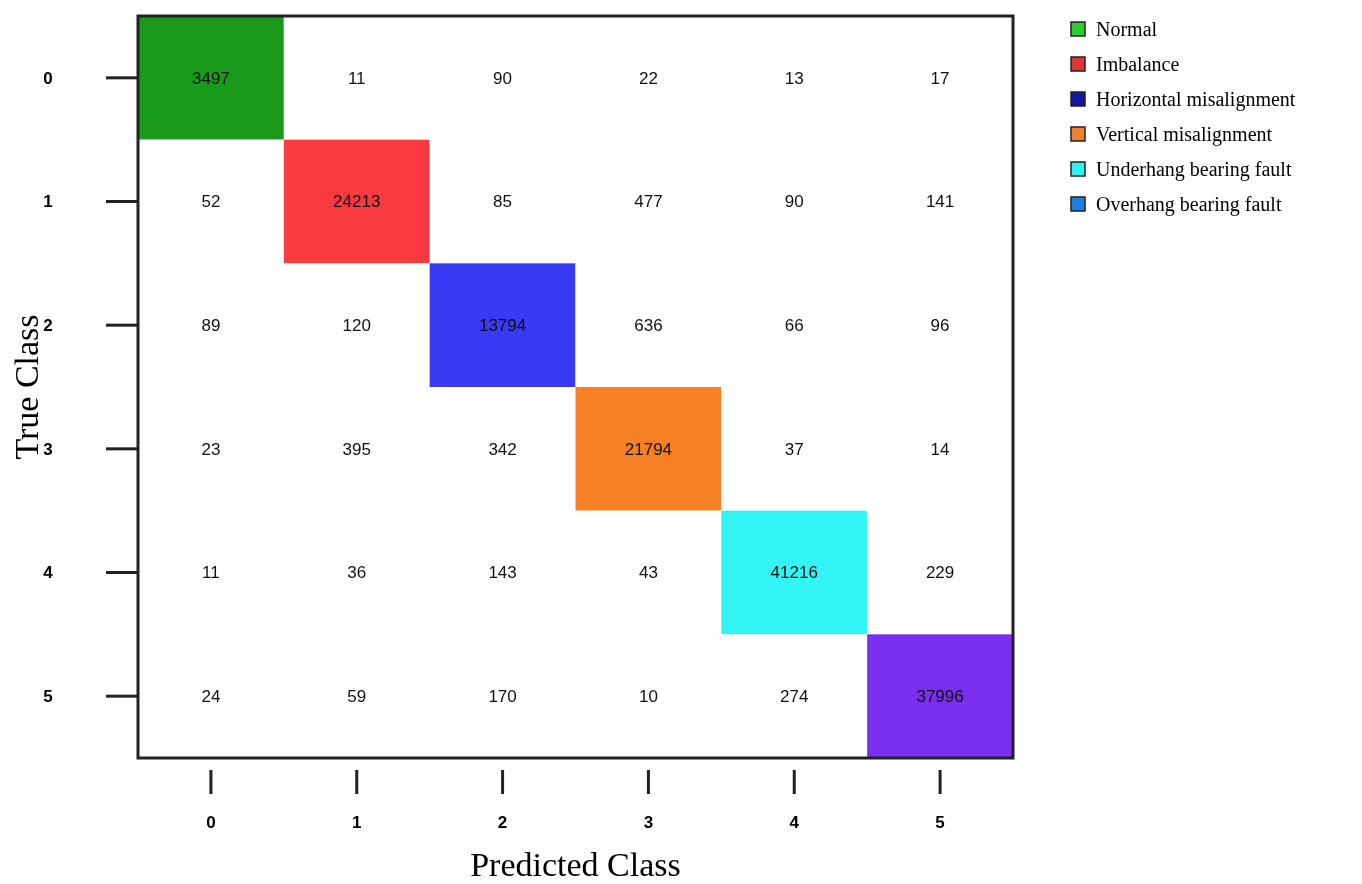 This screenshot has height=884, width=1362. Describe the element at coordinates (1138, 64) in the screenshot. I see `legend-label: Imbalance` at that location.